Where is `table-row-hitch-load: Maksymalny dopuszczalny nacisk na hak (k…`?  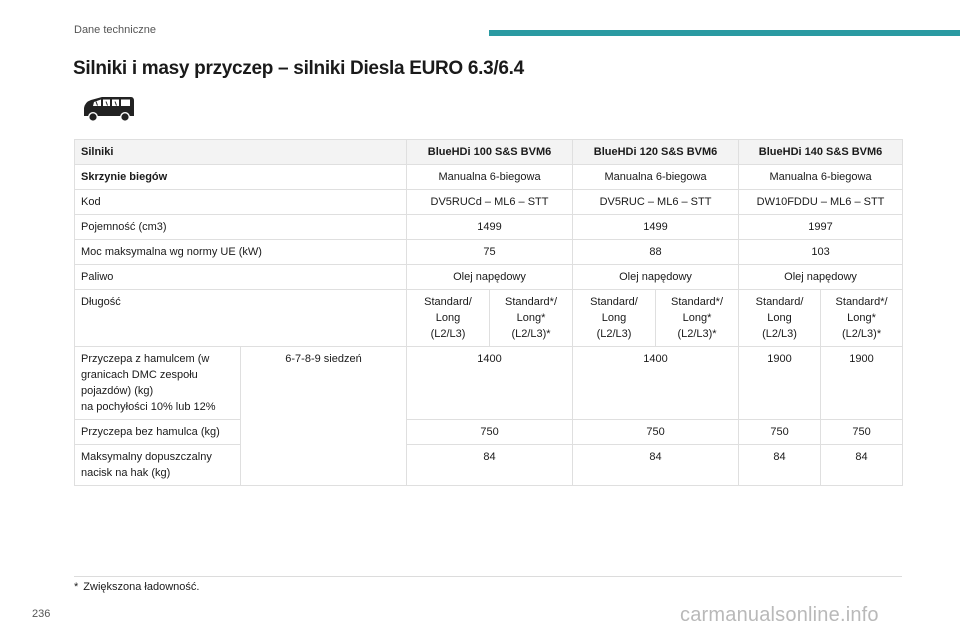
table-row-hitch-load: Maksymalny dopuszczalny nacisk na hak (k… is located at coordinates (489, 465).